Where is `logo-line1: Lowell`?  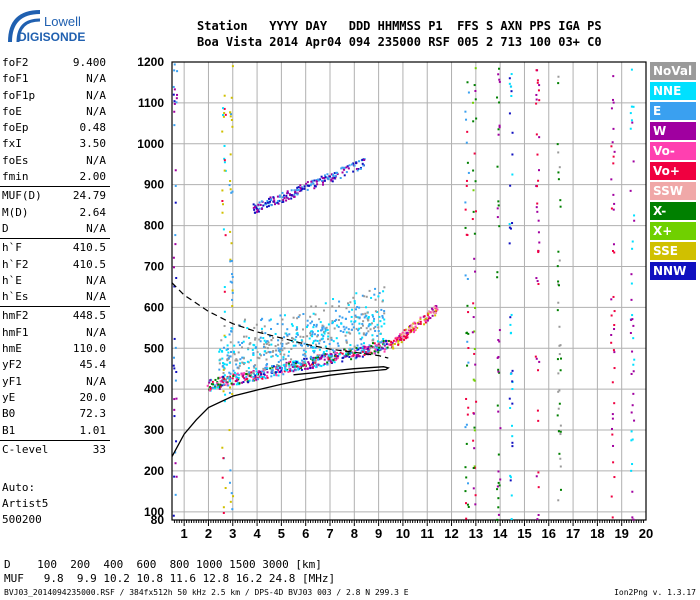
logo-line1: Lowell is located at coordinates (62, 21).